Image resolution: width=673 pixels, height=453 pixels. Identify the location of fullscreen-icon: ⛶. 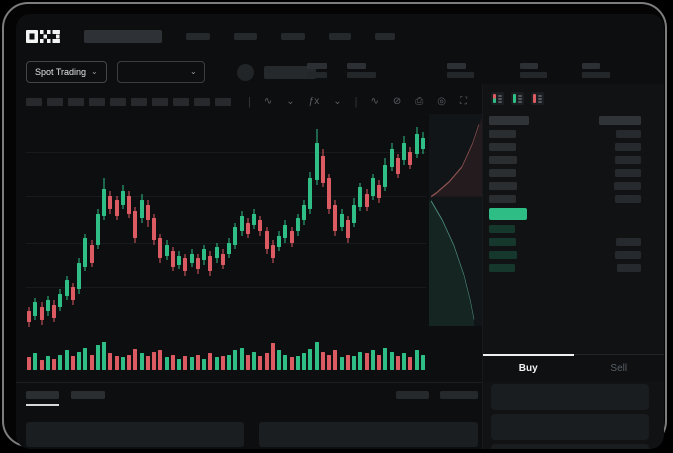
(463, 101).